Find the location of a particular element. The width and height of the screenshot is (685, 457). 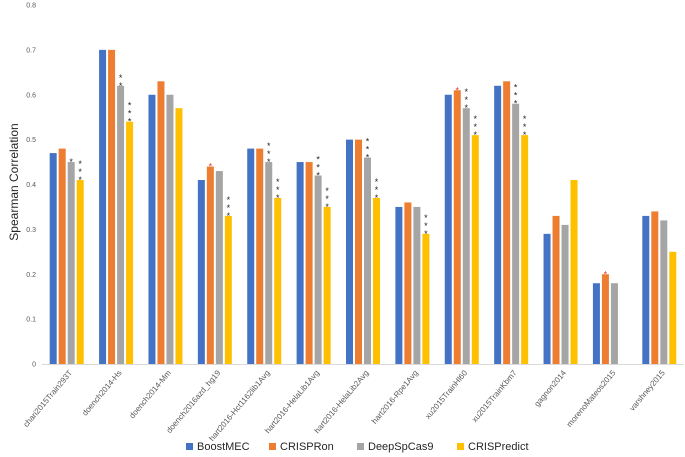

legend-swatch-boostmec is located at coordinates (189, 446).